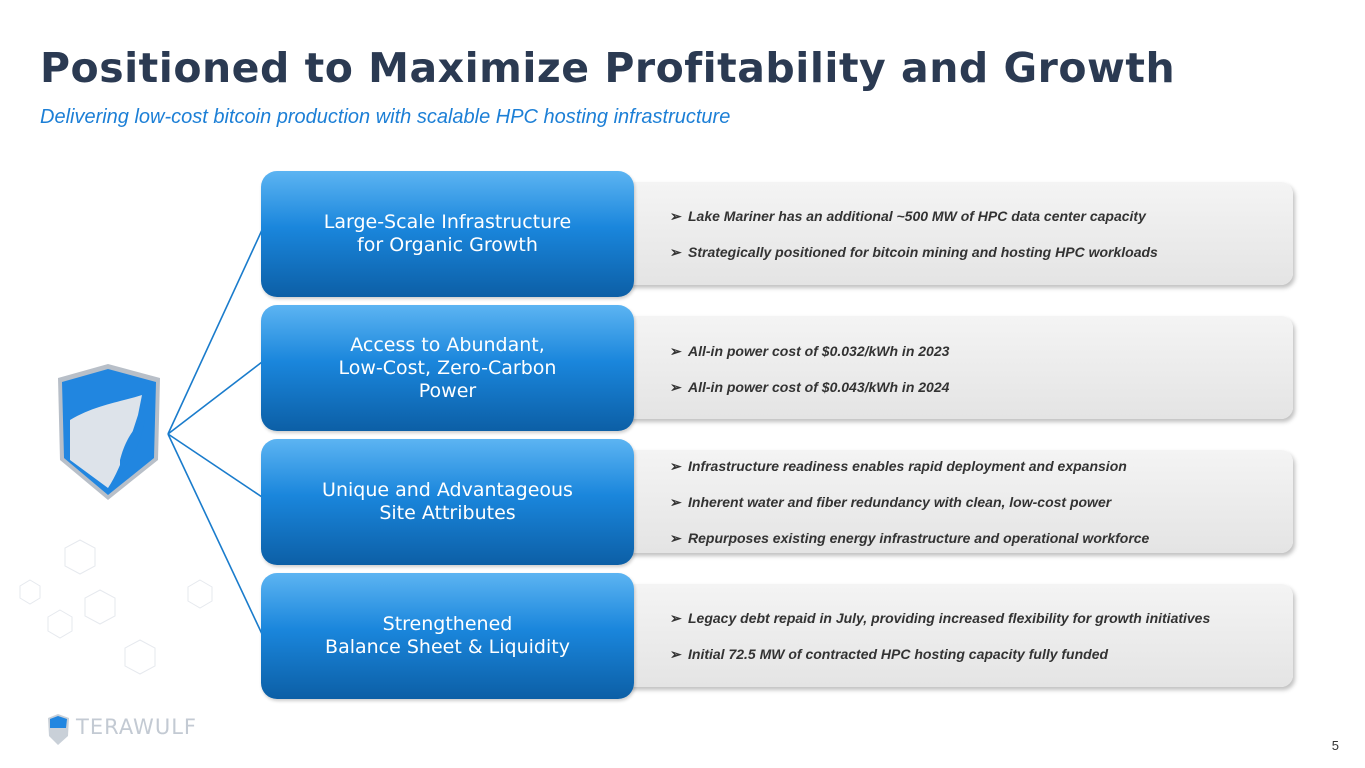 This screenshot has height=768, width=1365. Describe the element at coordinates (447, 636) in the screenshot. I see `pillar-box: Strengthened Balance Sheet & Liquidity` at that location.